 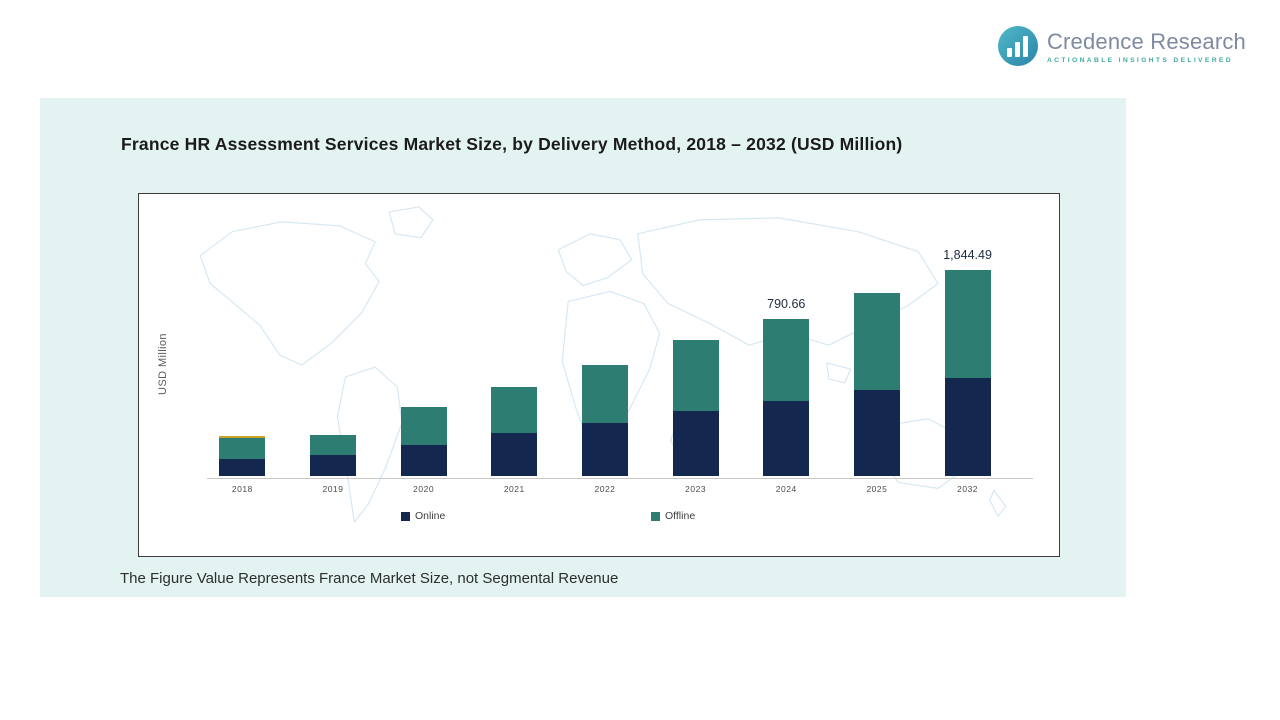 What do you see at coordinates (242, 437) in the screenshot?
I see `bar-segment-accent` at bounding box center [242, 437].